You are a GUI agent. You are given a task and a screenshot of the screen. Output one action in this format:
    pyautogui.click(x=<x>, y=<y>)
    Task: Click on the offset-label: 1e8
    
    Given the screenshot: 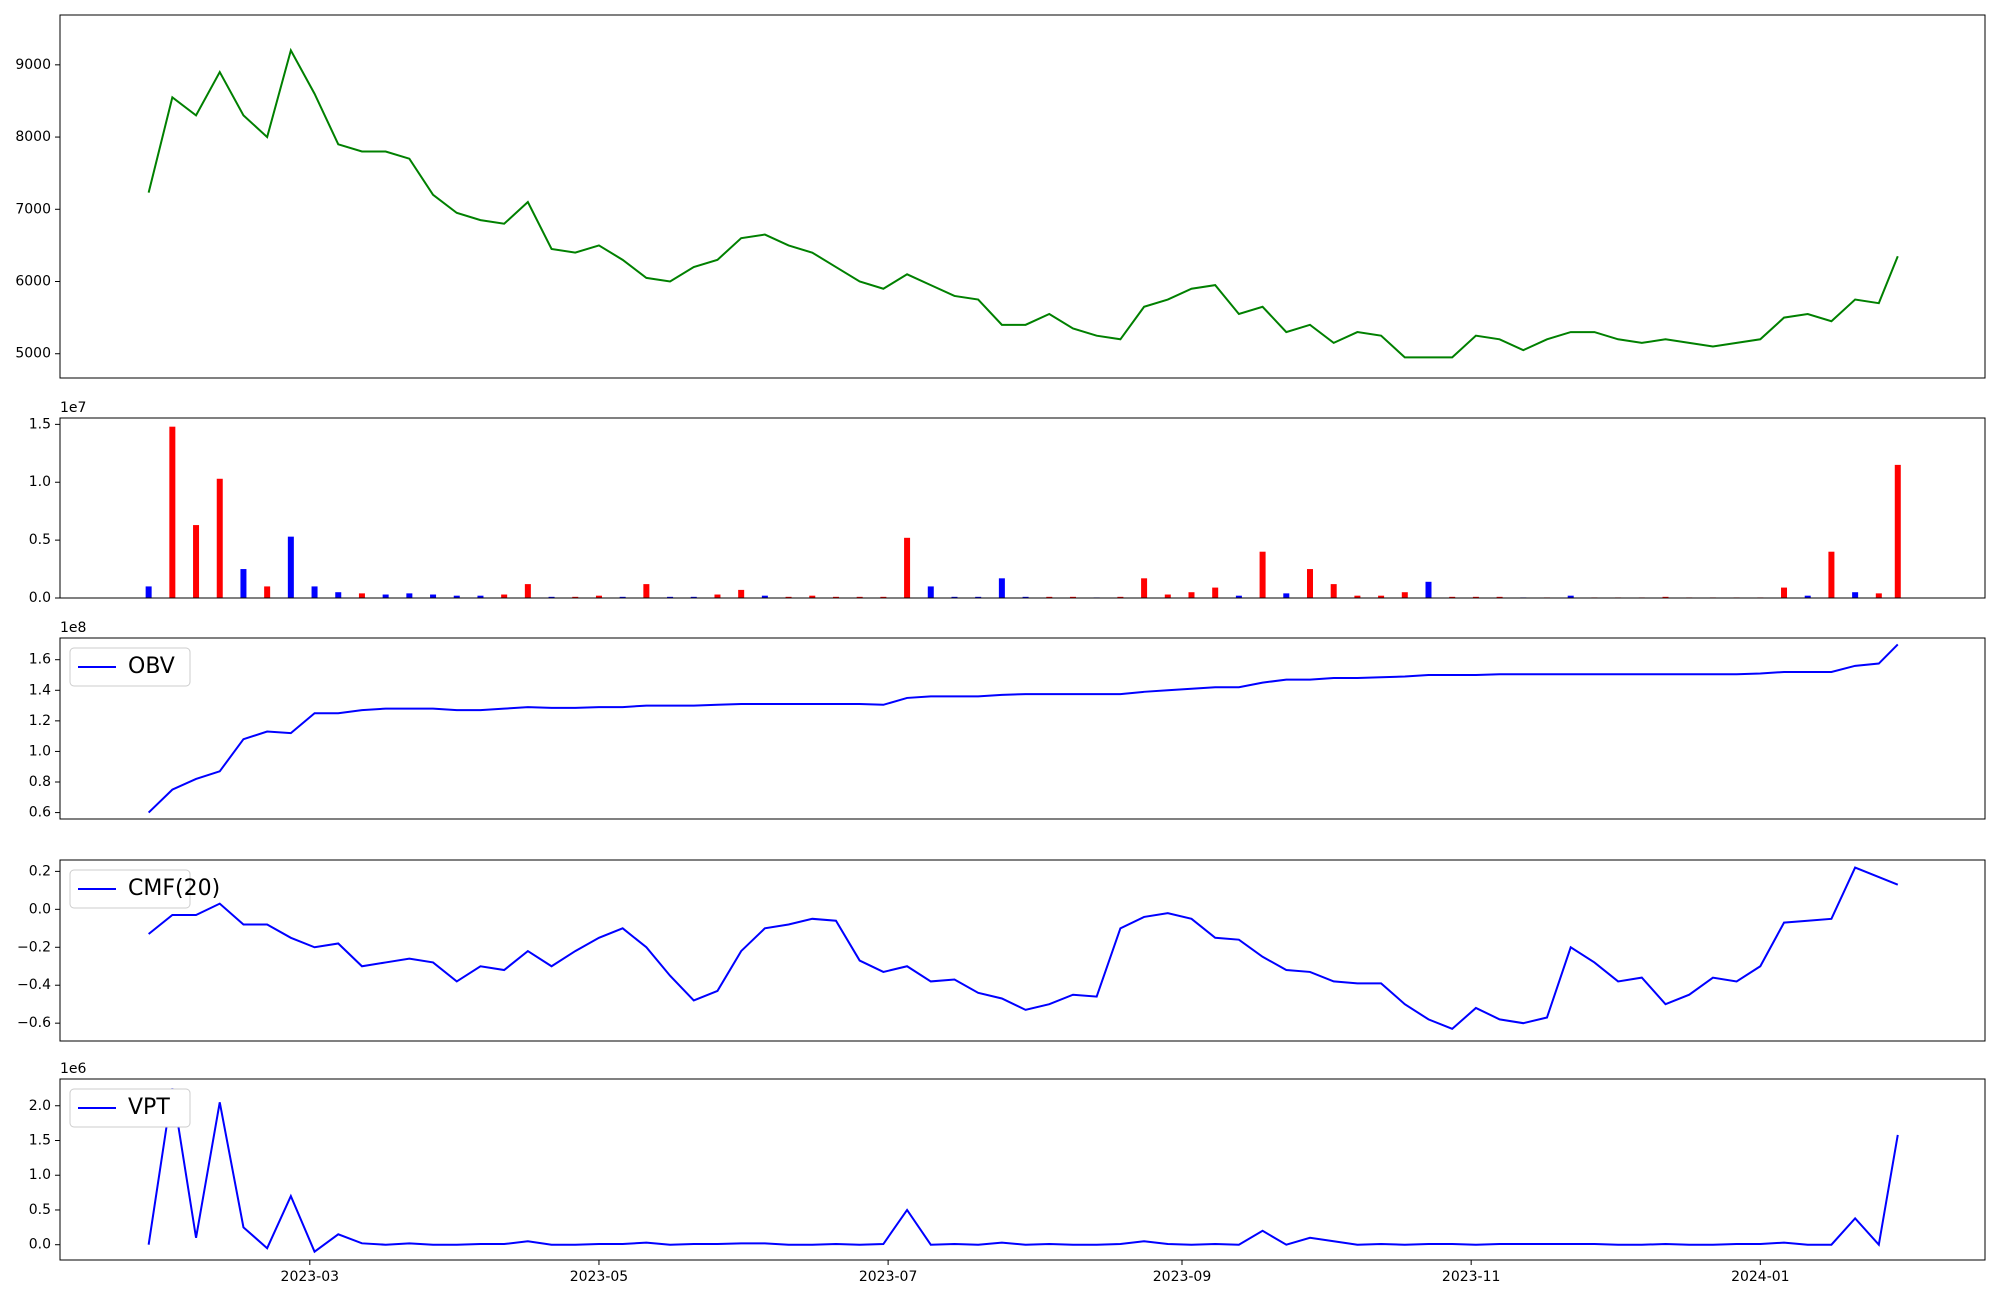 What is the action you would take?
    pyautogui.click(x=73, y=628)
    